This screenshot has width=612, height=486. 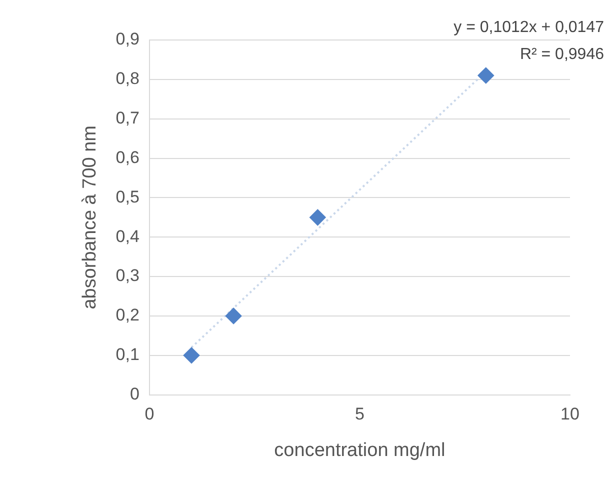 I want to click on x-tick-label: 0, so click(x=149, y=414).